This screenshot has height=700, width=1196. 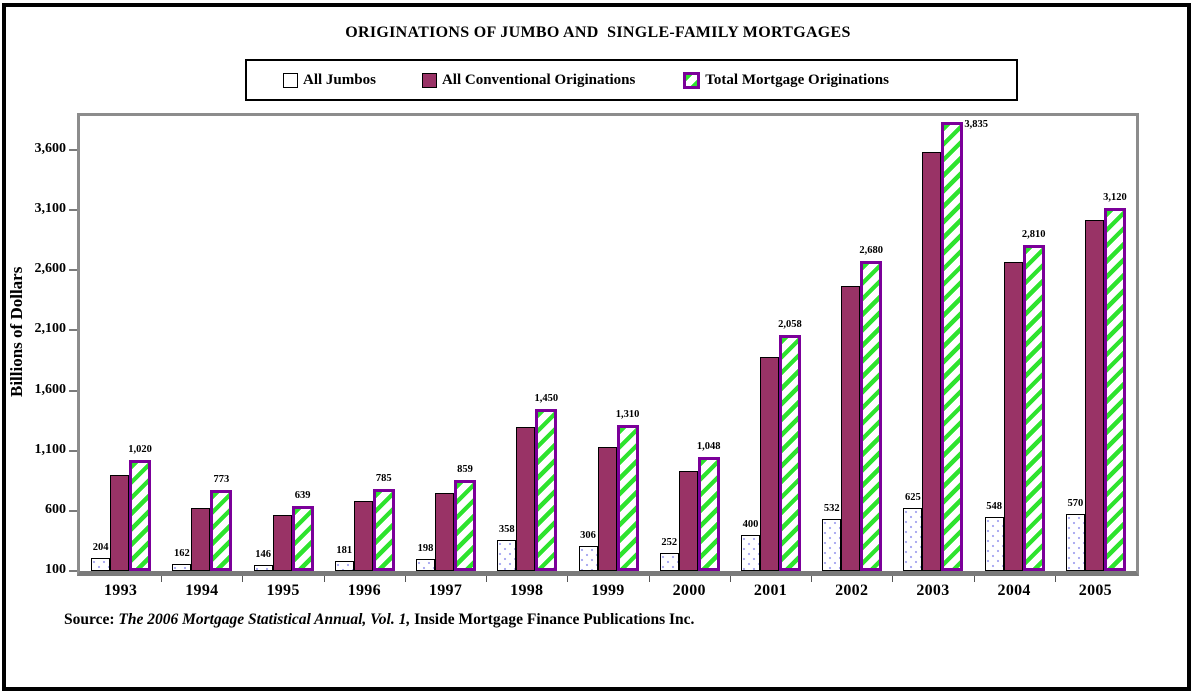 What do you see at coordinates (669, 542) in the screenshot?
I see `bar-value-label: 252` at bounding box center [669, 542].